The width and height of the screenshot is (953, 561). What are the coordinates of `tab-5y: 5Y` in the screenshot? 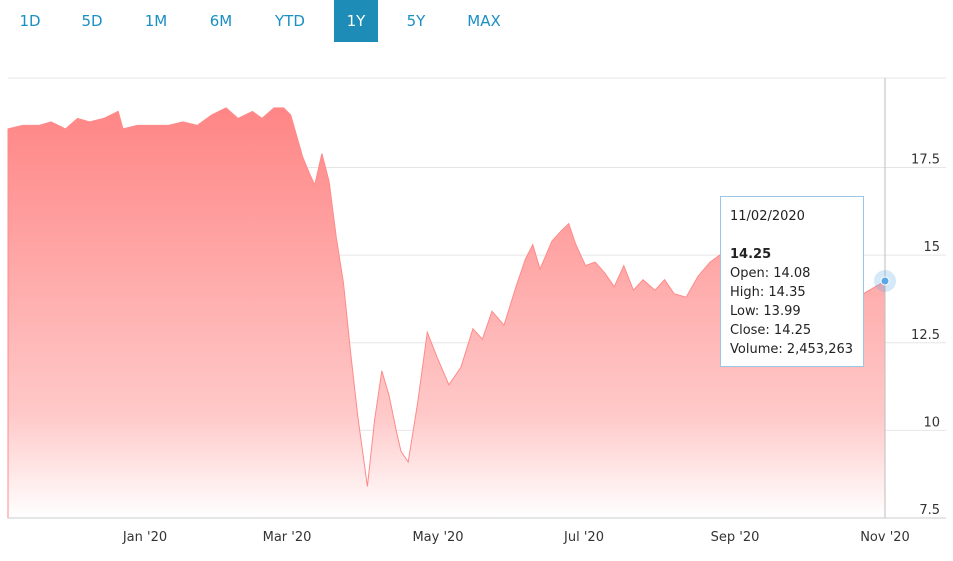 It's located at (416, 21).